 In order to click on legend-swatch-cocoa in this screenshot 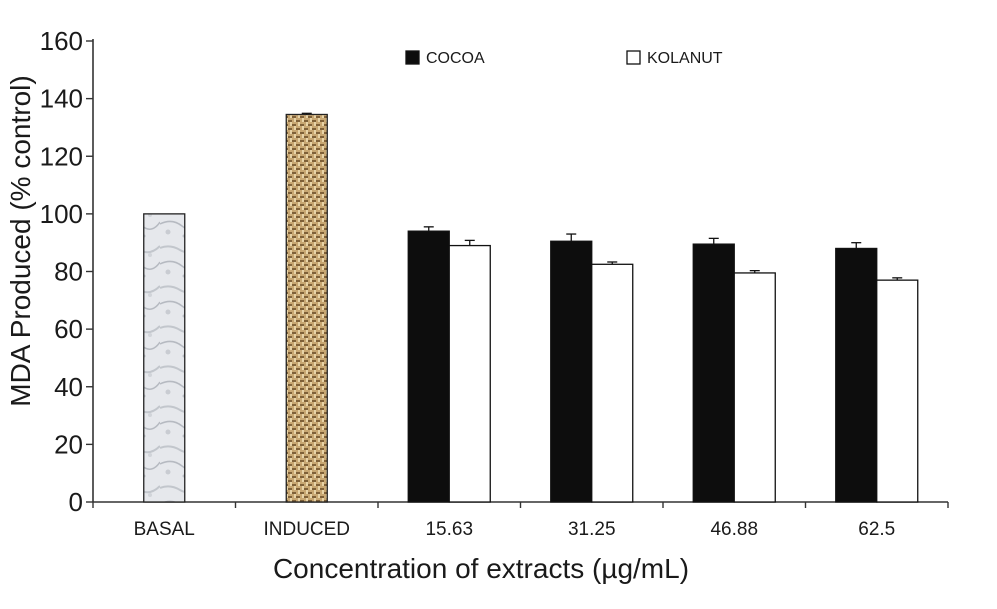, I will do `click(412, 57)`.